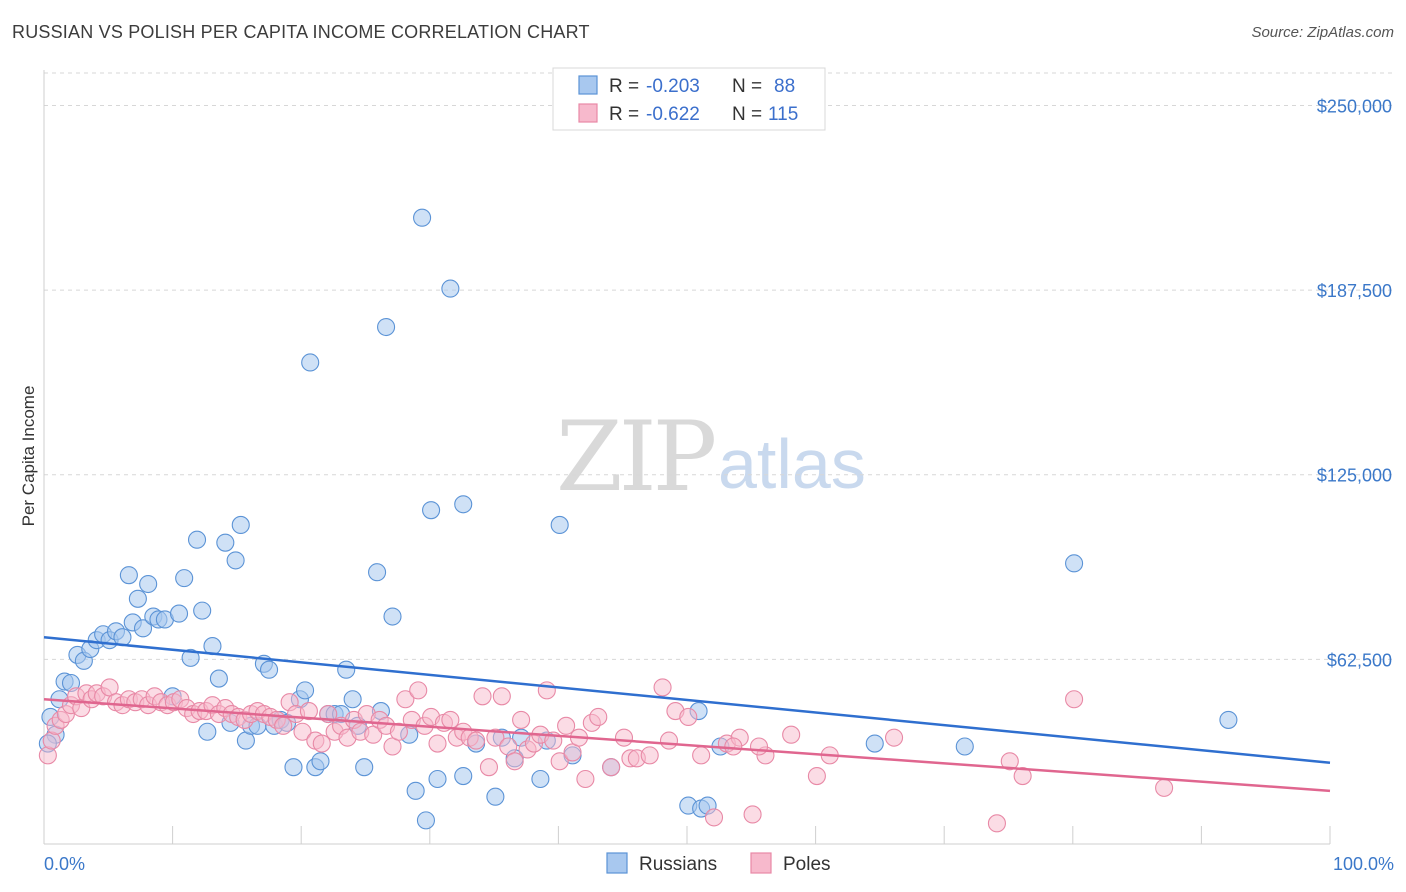 This screenshot has height=892, width=1406. I want to click on legend-poles-r-value: -0.622, so click(673, 114).